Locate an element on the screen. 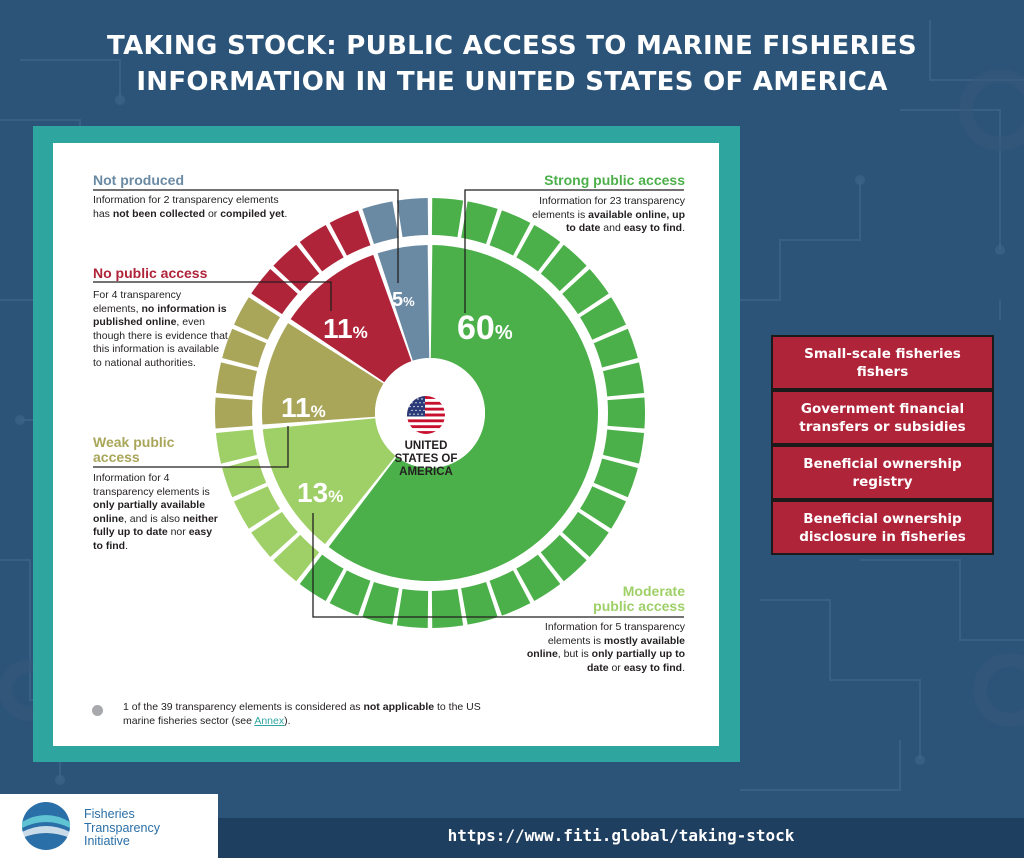 The width and height of the screenshot is (1024, 858). desc-run: For 4 transparency elements, is located at coordinates (137, 302).